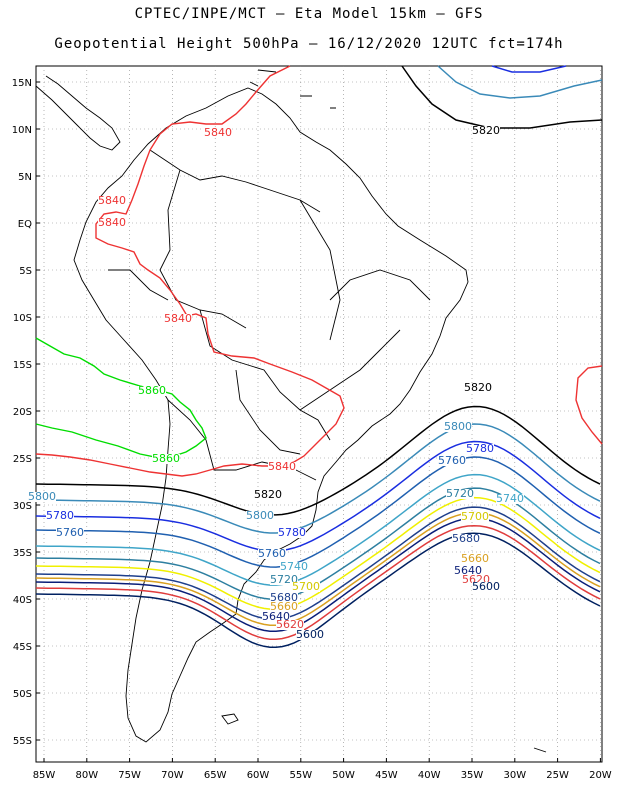 The image size is (618, 800). I want to click on latitude-label: 15S, so click(22, 365).